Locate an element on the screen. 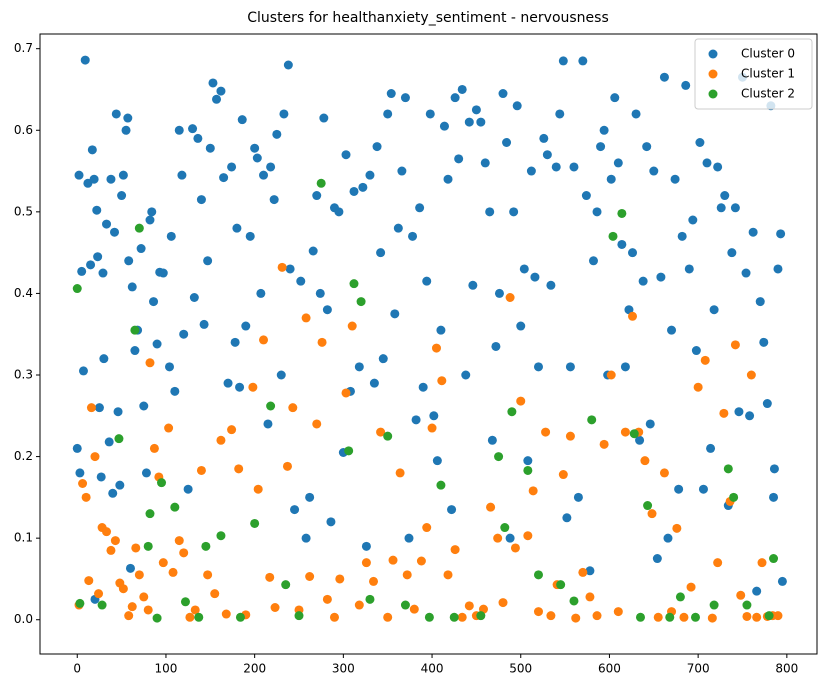 Image resolution: width=826 pixels, height=686 pixels. x-tick-label: 200 is located at coordinates (254, 669).